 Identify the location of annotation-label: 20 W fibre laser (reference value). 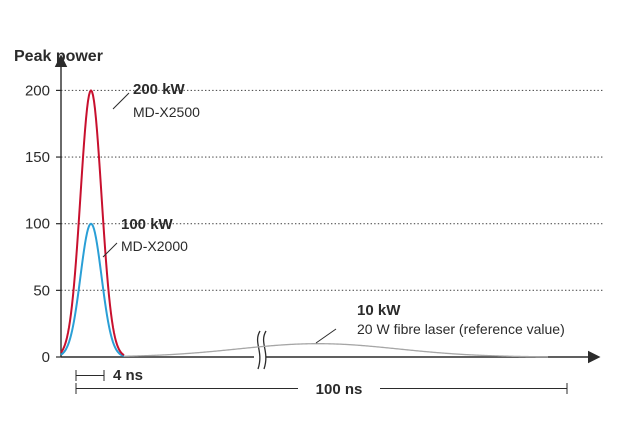
(461, 329).